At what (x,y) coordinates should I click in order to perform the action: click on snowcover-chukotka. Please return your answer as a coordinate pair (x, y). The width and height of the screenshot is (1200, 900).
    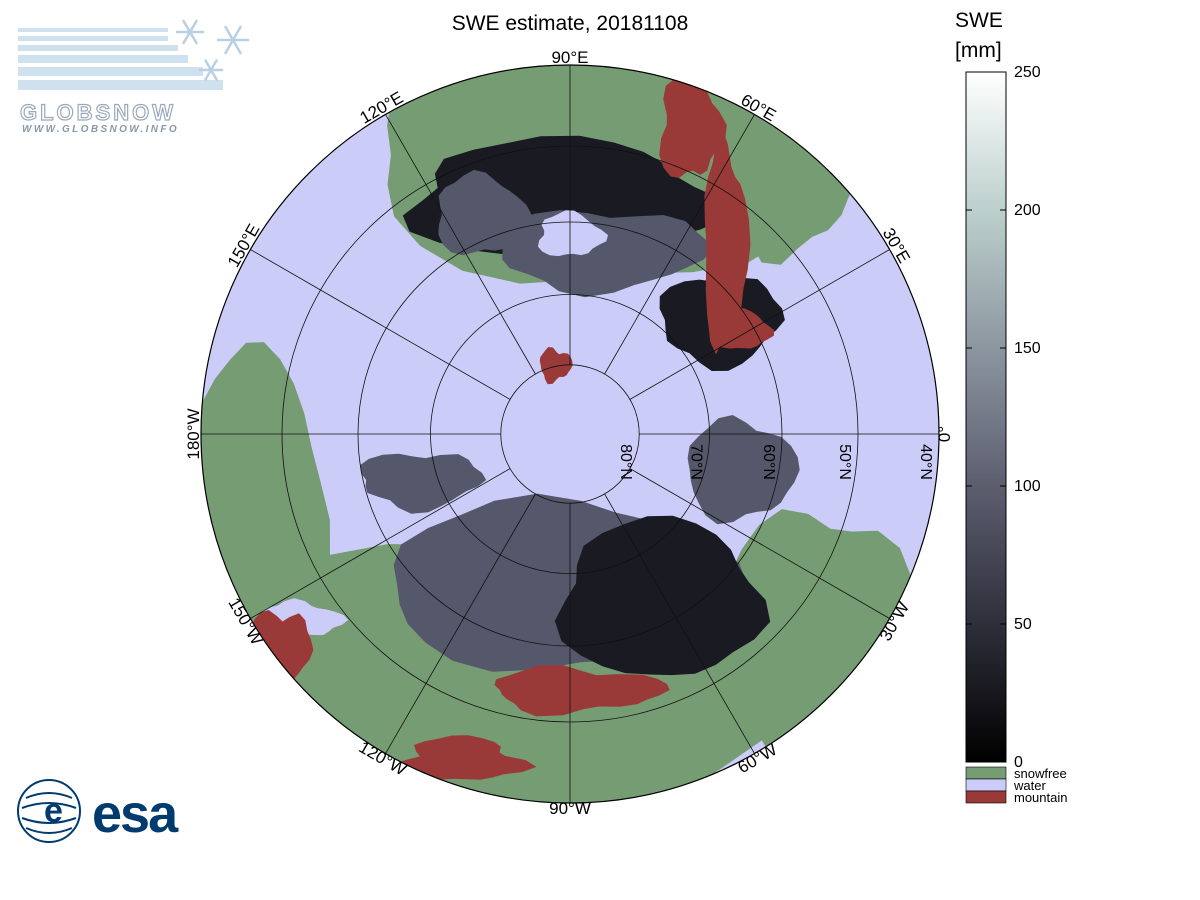
    Looking at the image, I should click on (743, 470).